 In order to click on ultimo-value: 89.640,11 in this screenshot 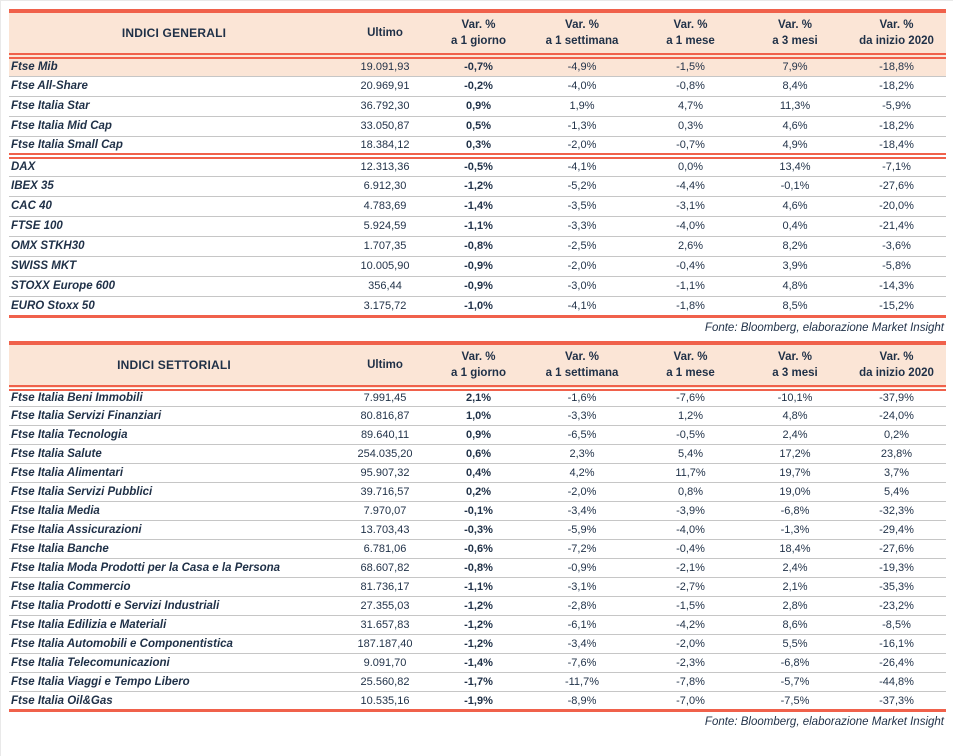, I will do `click(385, 435)`.